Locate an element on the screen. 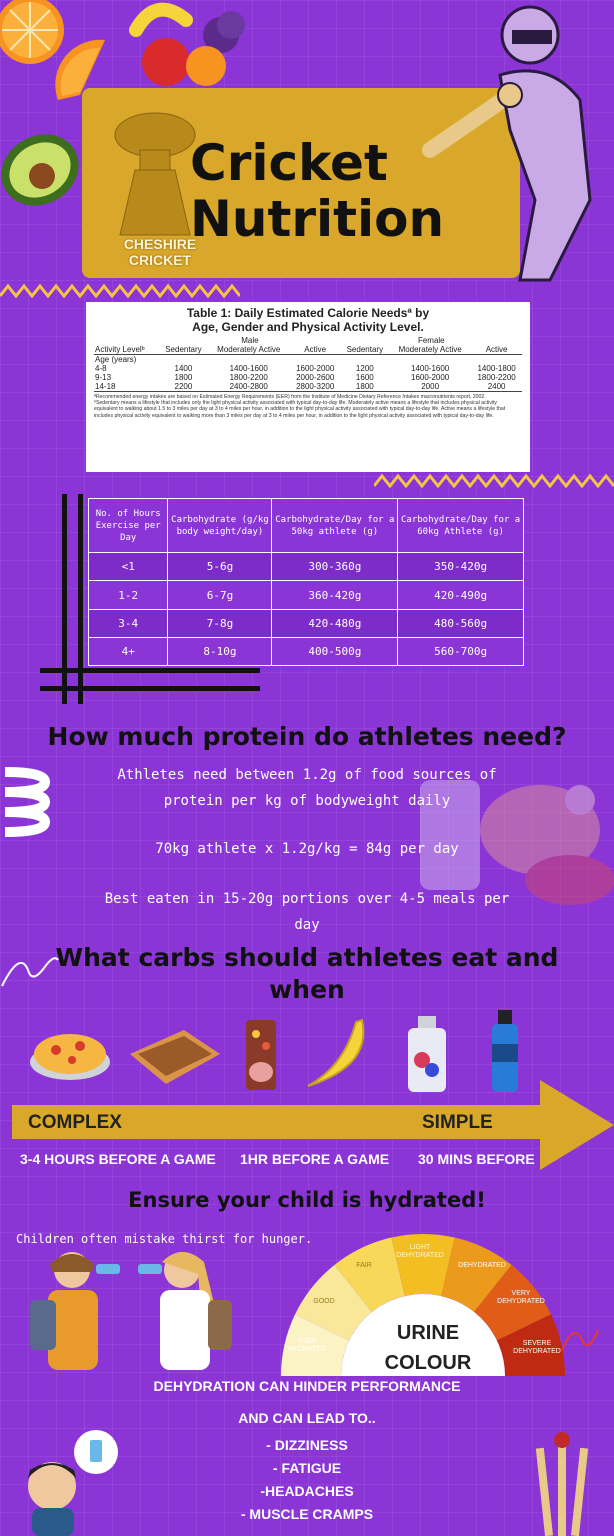 Image resolution: width=614 pixels, height=1536 pixels. table-cell: 1400 is located at coordinates (183, 368).